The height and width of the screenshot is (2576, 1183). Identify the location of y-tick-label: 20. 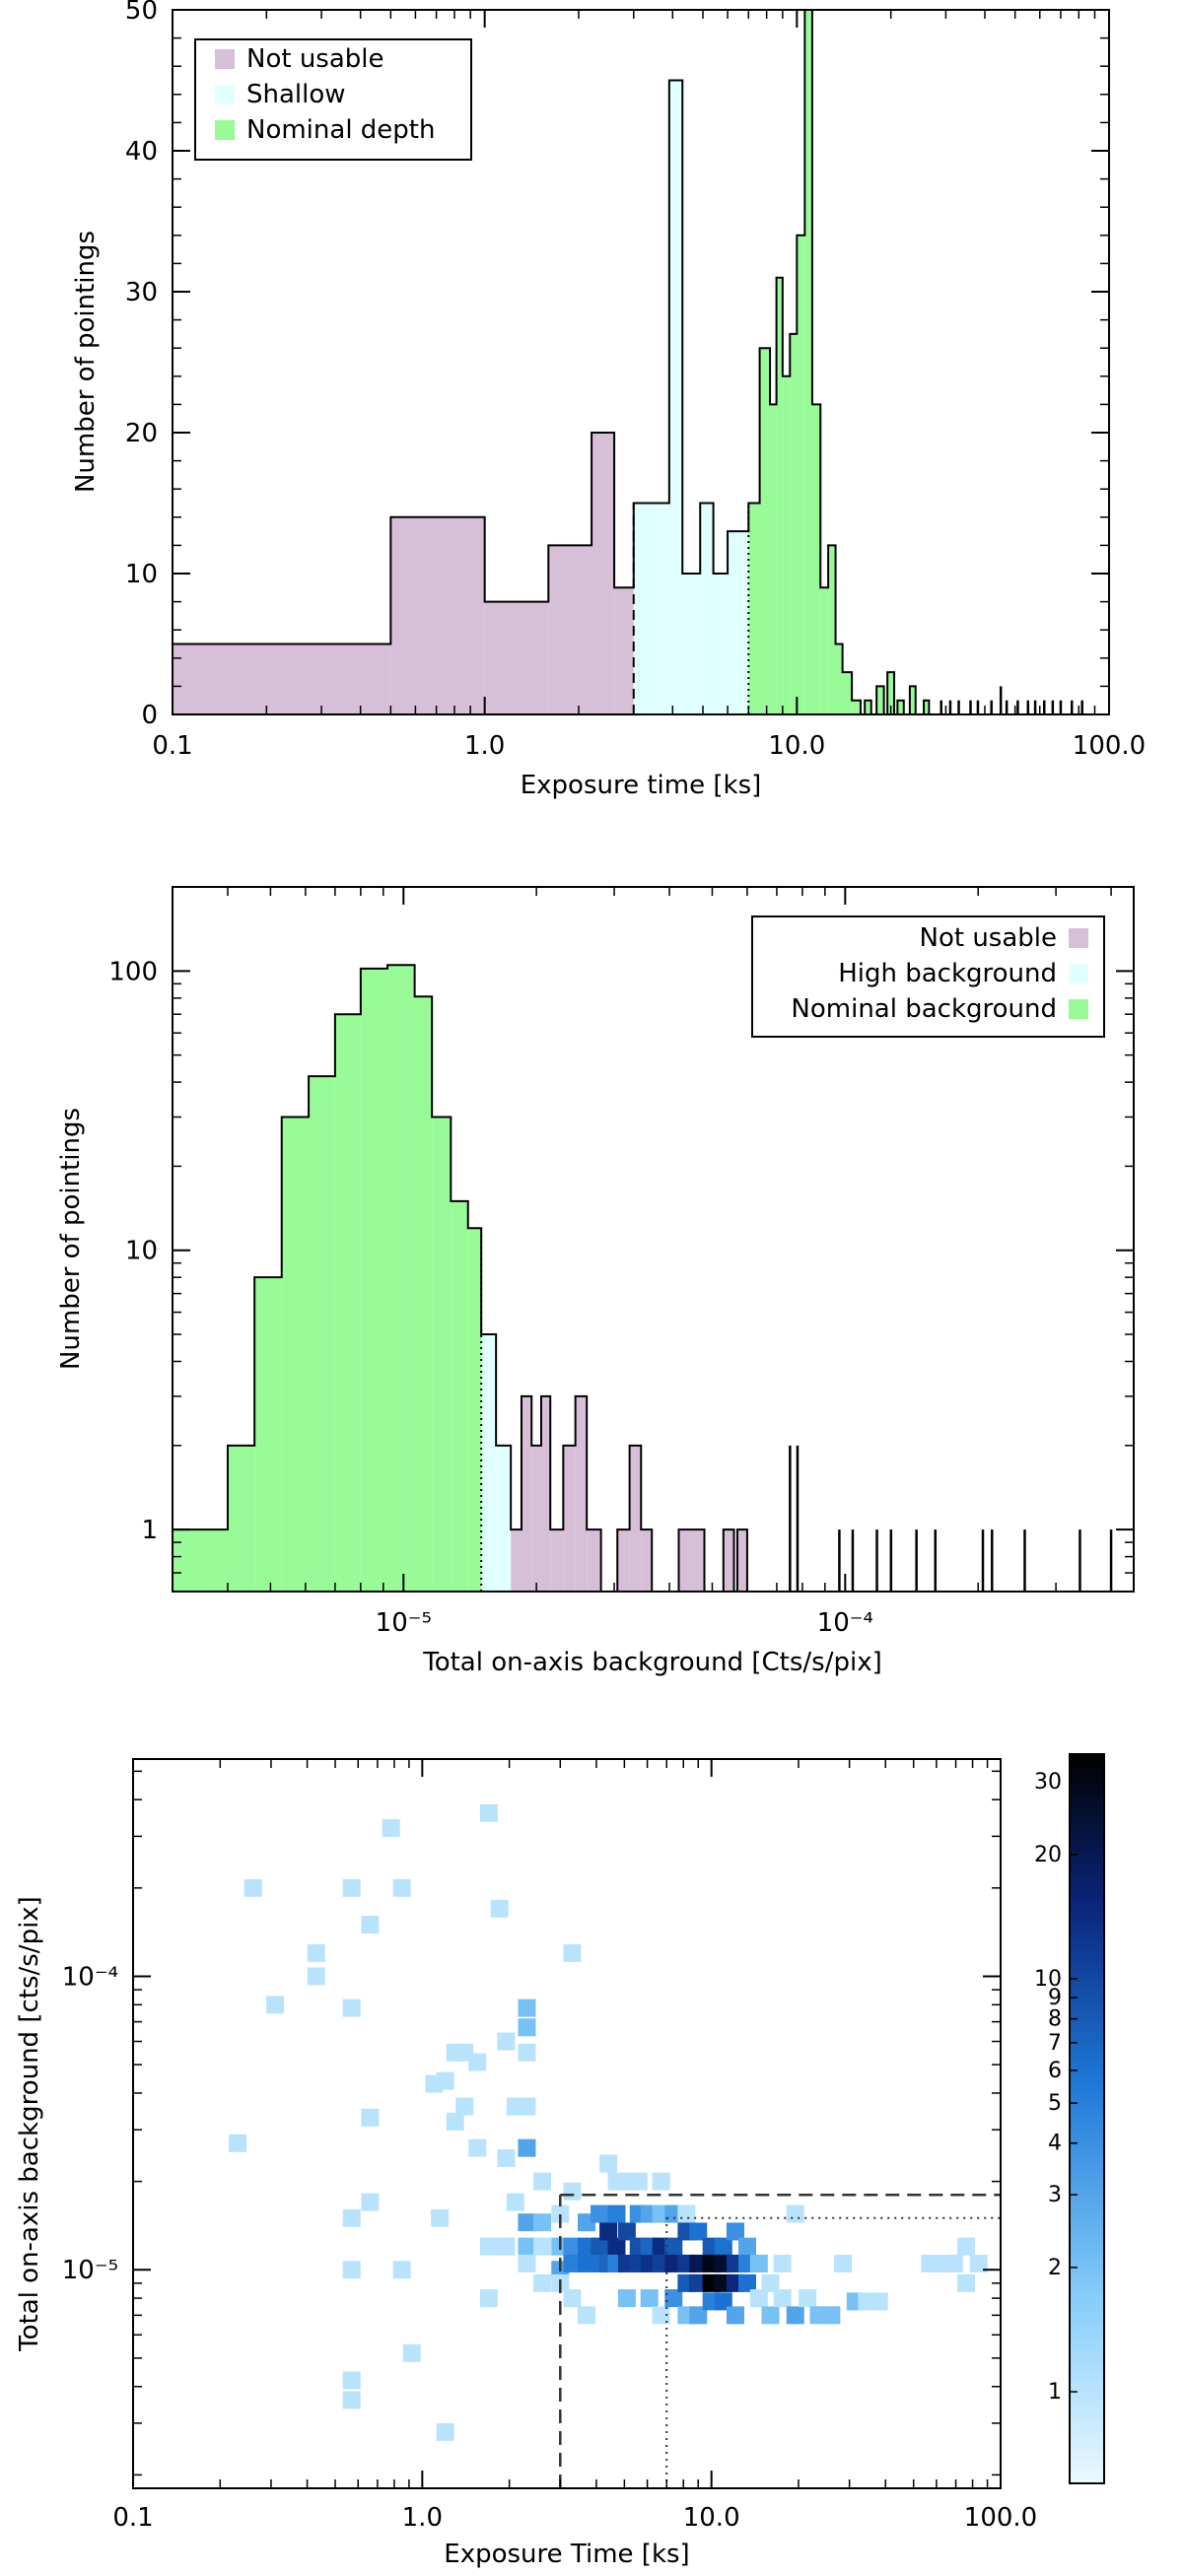
(141, 433).